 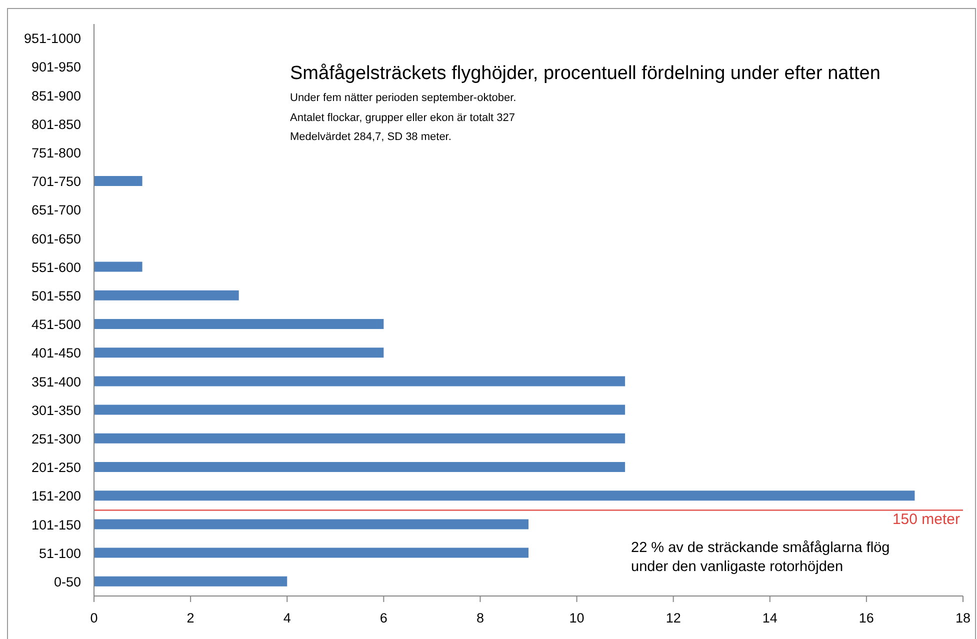 I want to click on x-tick-label: 14, so click(x=770, y=618).